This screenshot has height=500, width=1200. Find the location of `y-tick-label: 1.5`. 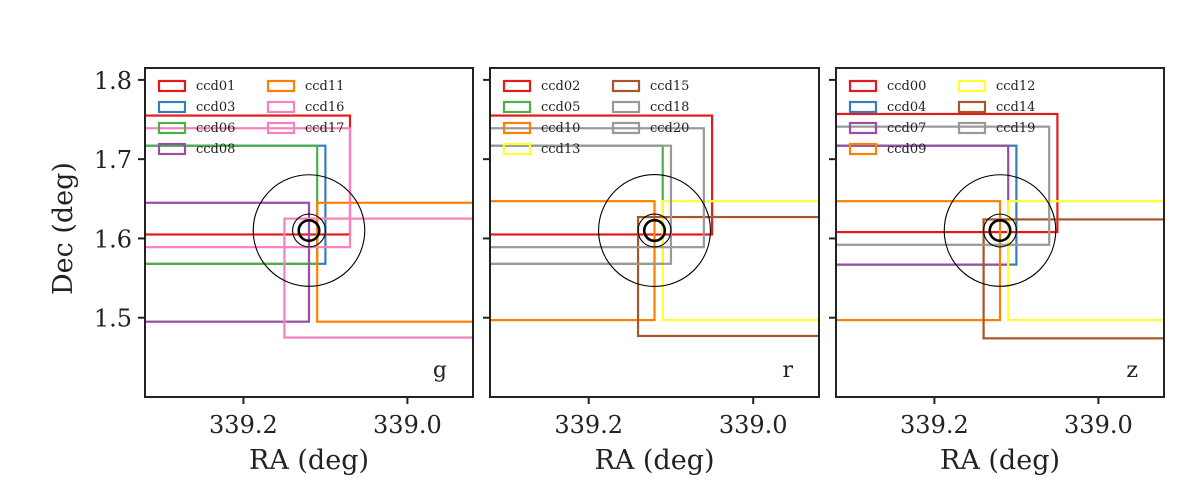

y-tick-label: 1.5 is located at coordinates (113, 319).